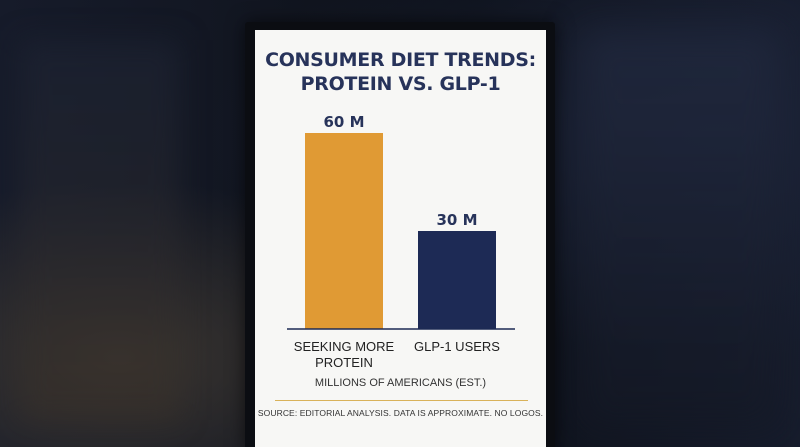 The image size is (800, 447). I want to click on category-label-1-line-1: SEEKING MORE, so click(344, 346).